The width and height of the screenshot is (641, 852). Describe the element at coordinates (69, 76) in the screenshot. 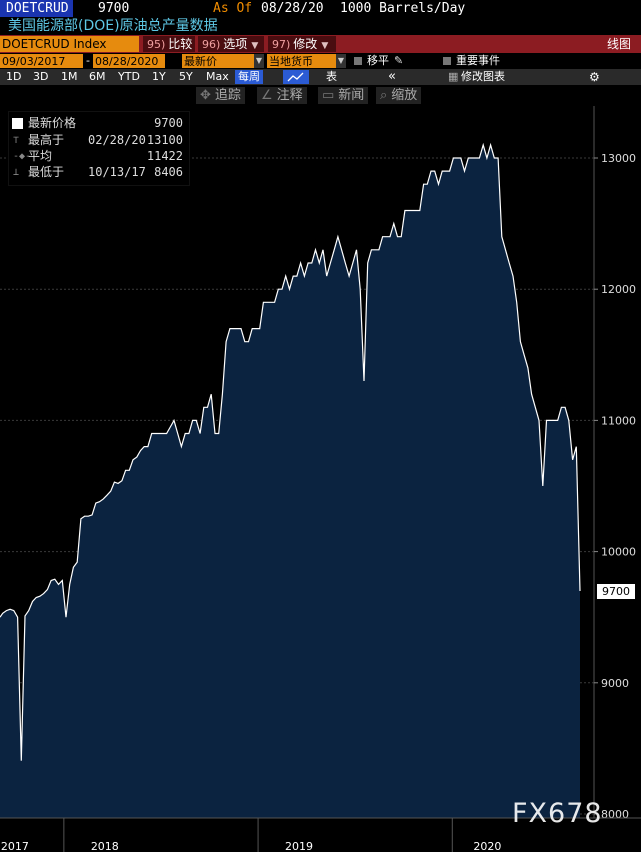

I see `range-1m: 1M` at that location.